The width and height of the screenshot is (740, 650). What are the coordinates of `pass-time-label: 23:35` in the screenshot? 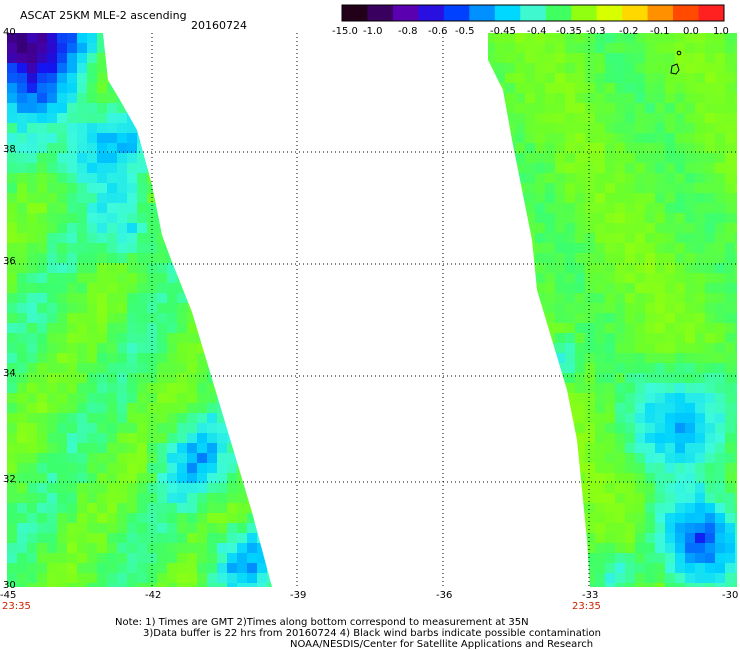 It's located at (16, 606).